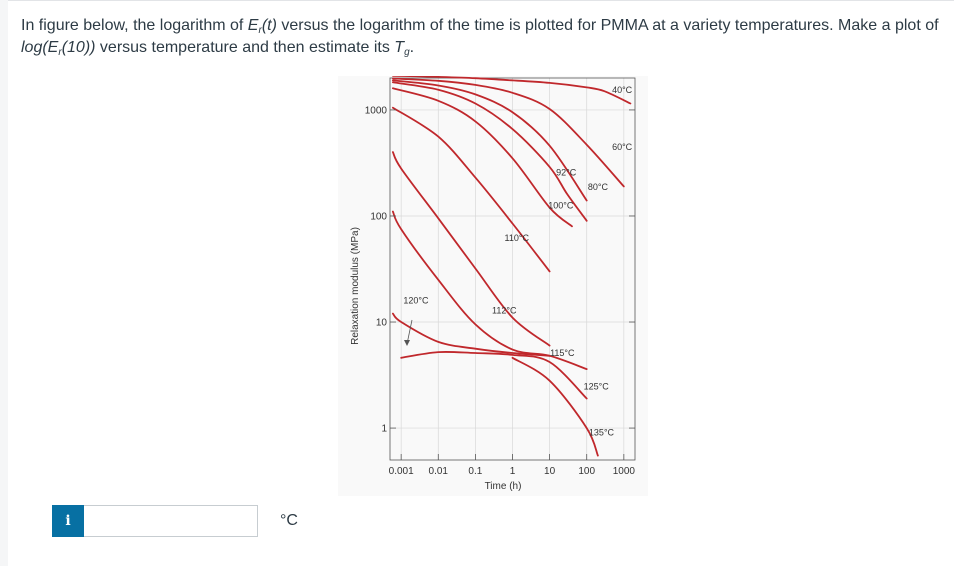 Image resolution: width=954 pixels, height=566 pixels. Describe the element at coordinates (376, 110) in the screenshot. I see `y-tick-label: 1000` at that location.